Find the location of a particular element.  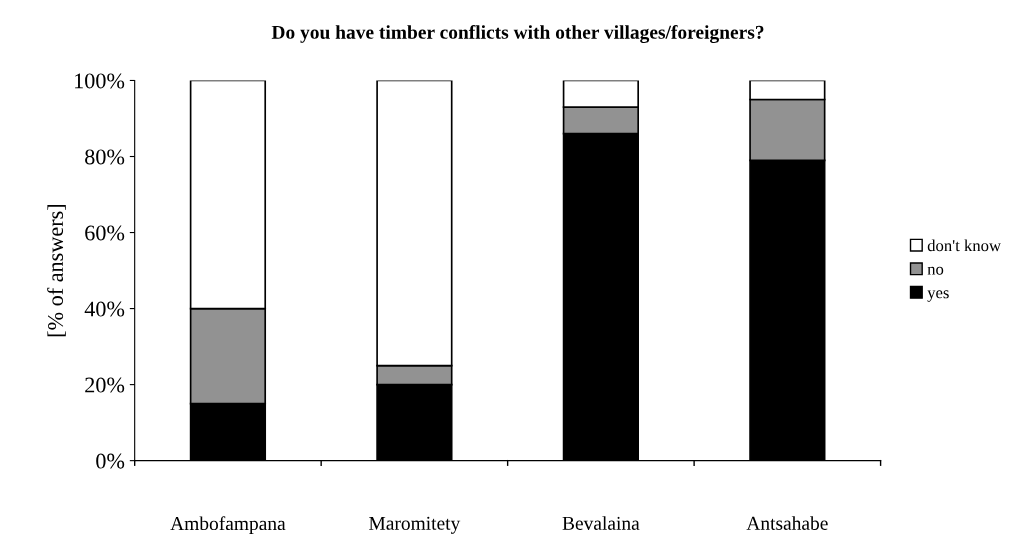

legend-label: no is located at coordinates (935, 270).